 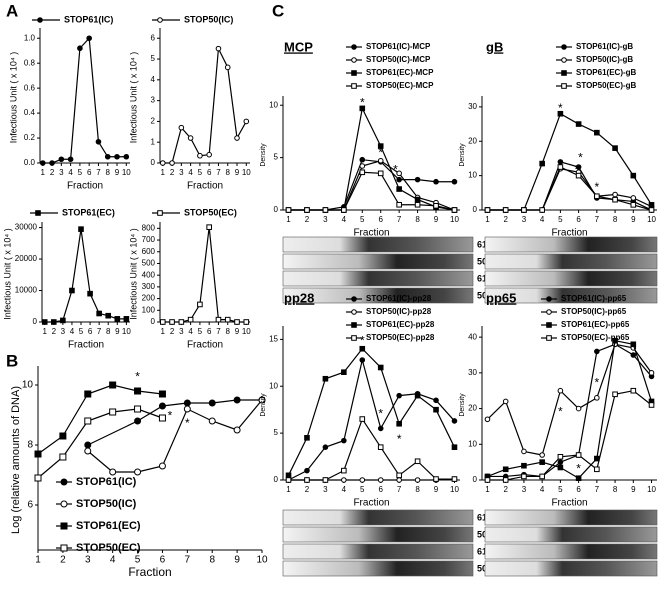 What do you see at coordinates (400, 85) in the screenshot?
I see `legend-label: STOP50(EC)-MCP` at bounding box center [400, 85].